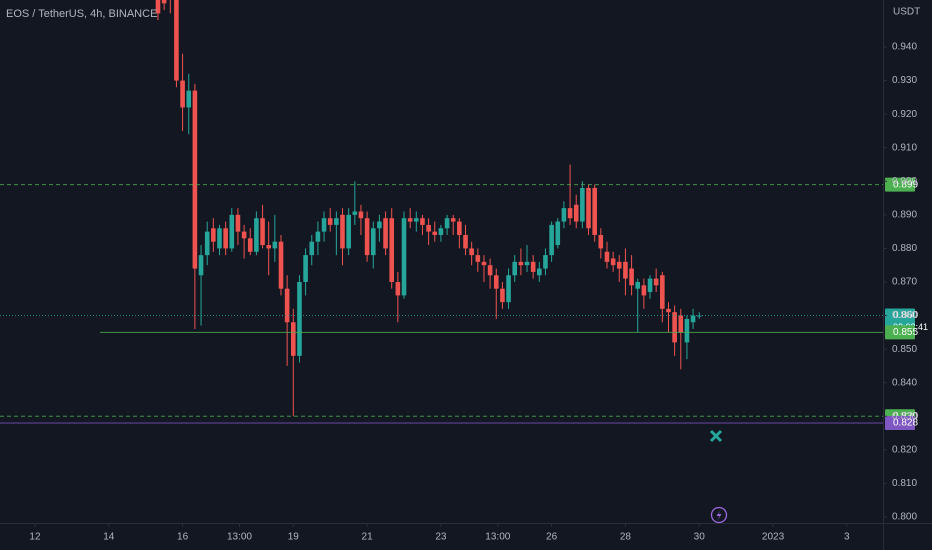  I want to click on event-icon, so click(719, 515).